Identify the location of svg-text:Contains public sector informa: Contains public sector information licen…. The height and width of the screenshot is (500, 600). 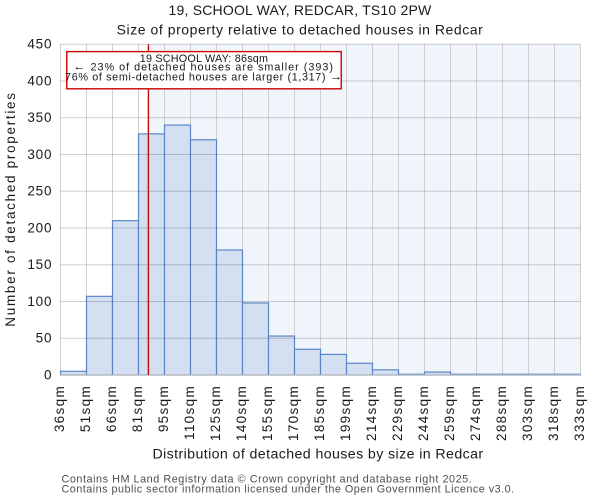
(288, 490).